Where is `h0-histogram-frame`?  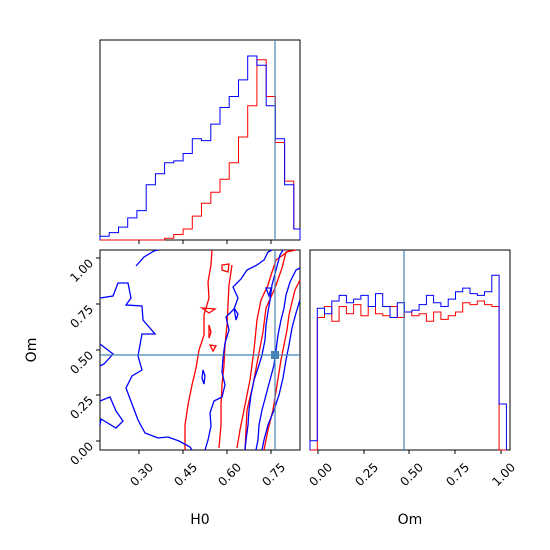
h0-histogram-frame is located at coordinates (200, 140).